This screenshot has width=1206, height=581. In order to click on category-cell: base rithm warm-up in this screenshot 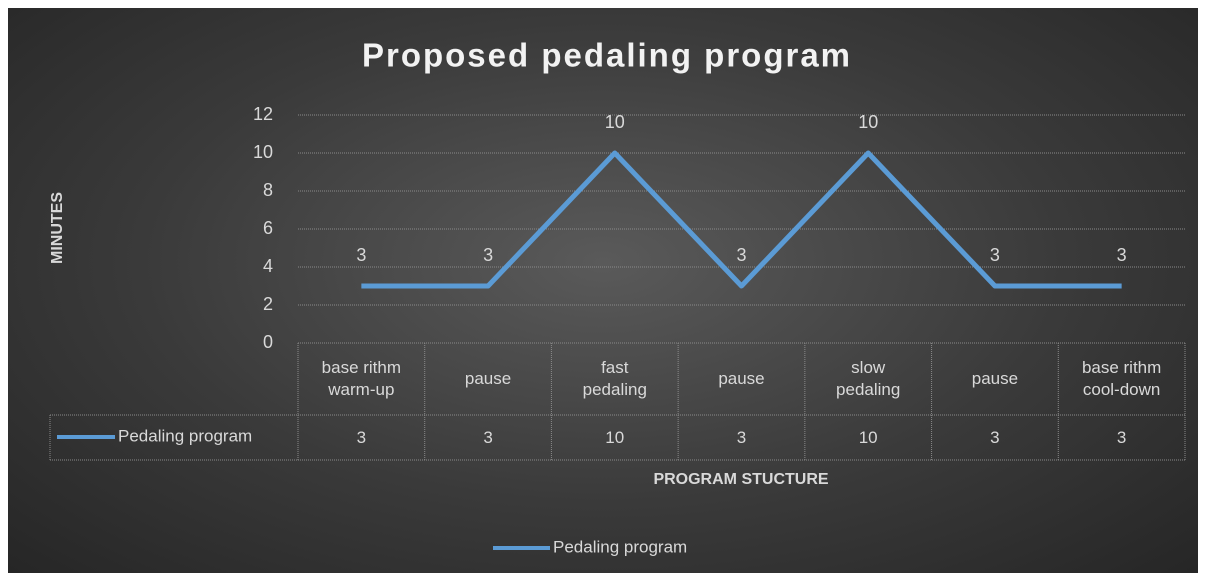, I will do `click(361, 379)`.